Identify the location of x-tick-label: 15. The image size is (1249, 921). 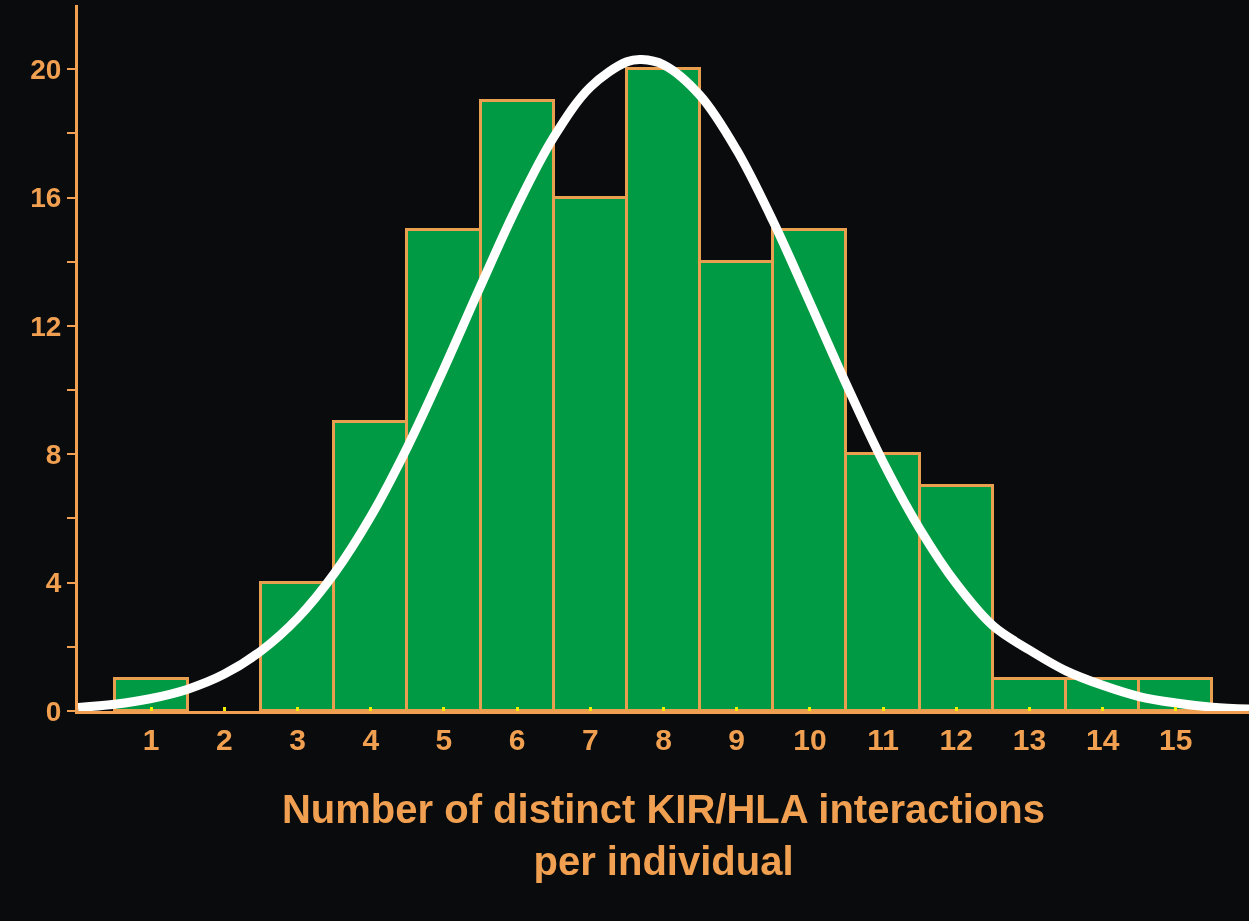
(1176, 739).